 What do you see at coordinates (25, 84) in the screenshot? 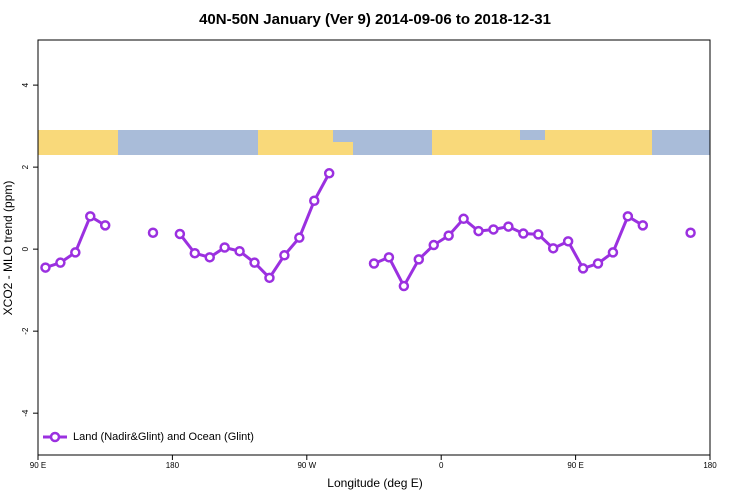
I see `y-tick-label: 4` at bounding box center [25, 84].